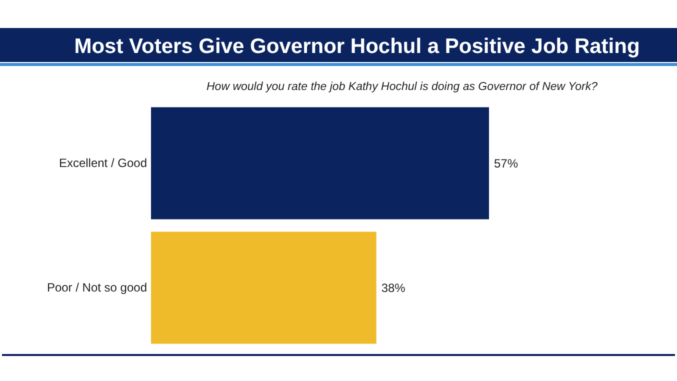  What do you see at coordinates (357, 46) in the screenshot?
I see `chart-title: Most Voters Give Governor Hochul a Positive Job Rating` at bounding box center [357, 46].